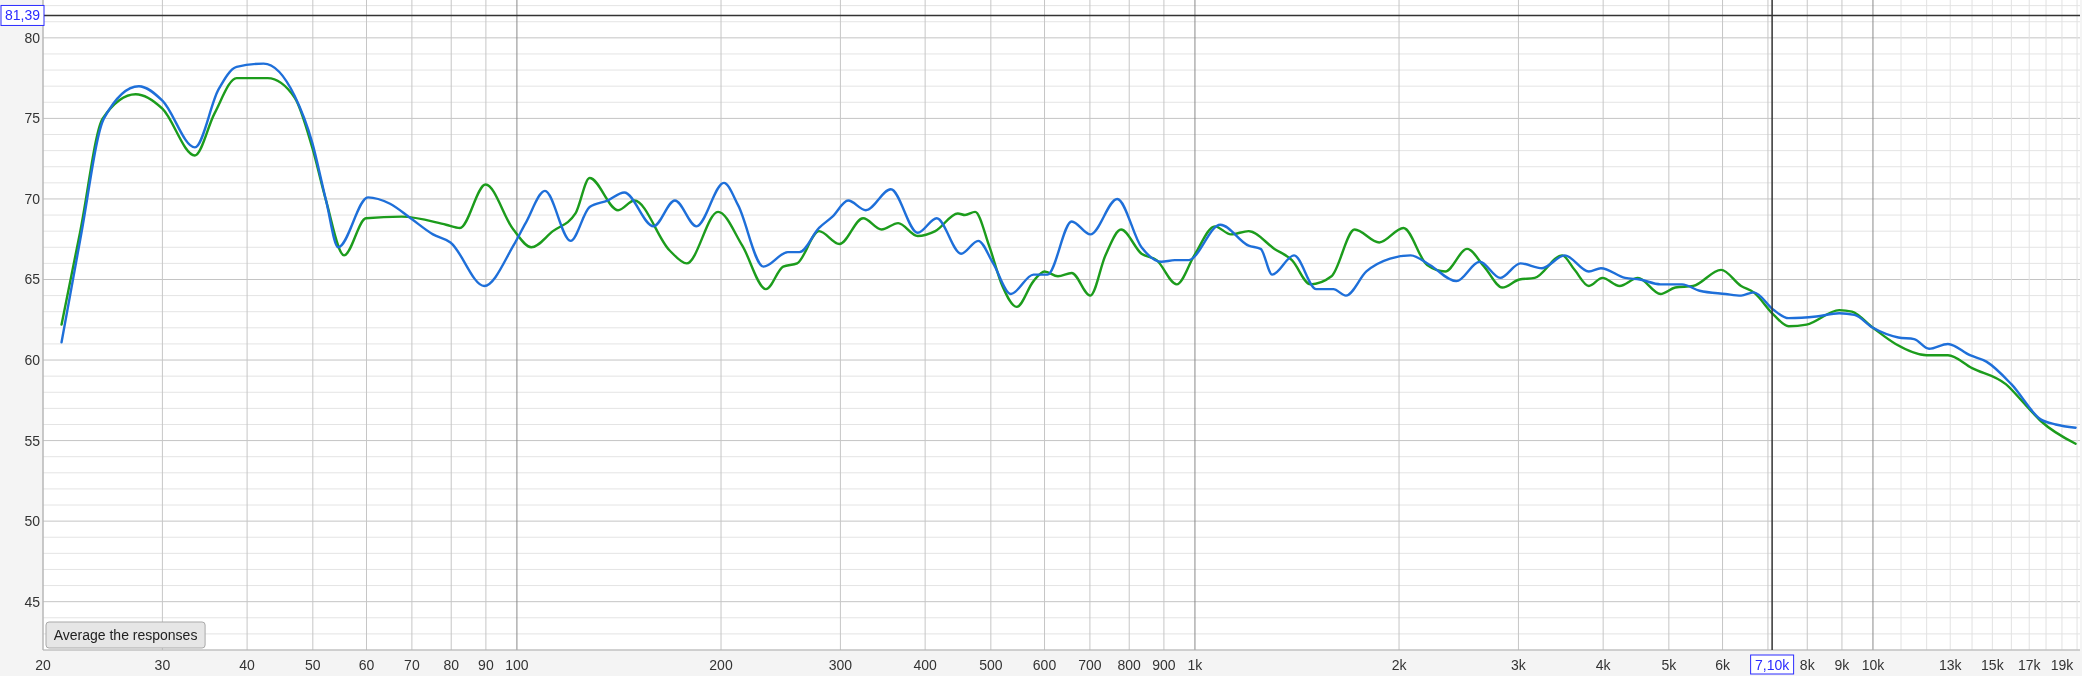 The image size is (2082, 676). What do you see at coordinates (1772, 664) in the screenshot?
I see `ref-line-label: 7,10k` at bounding box center [1772, 664].